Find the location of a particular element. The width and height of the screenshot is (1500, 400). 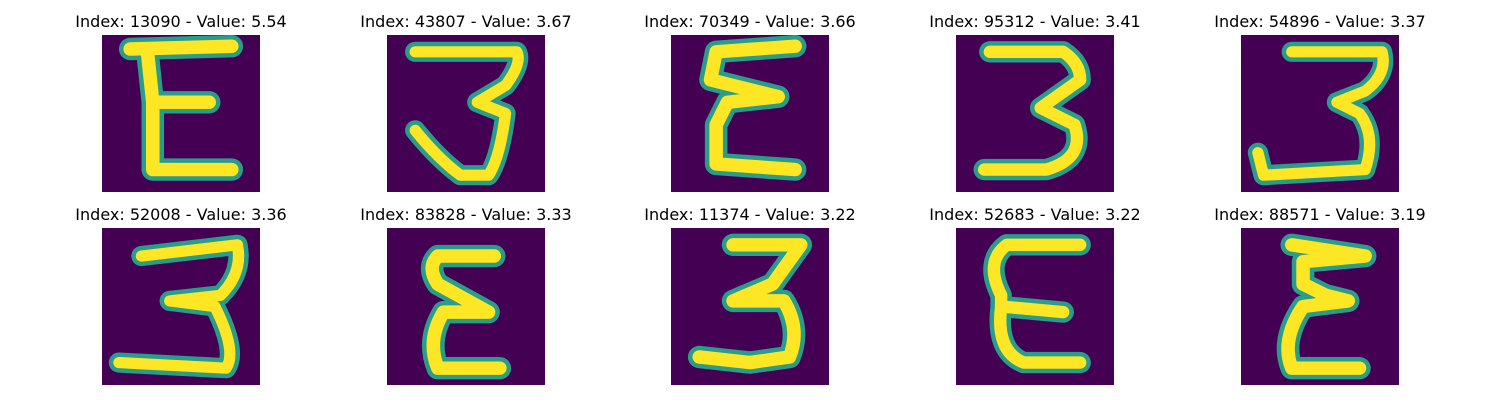

panel-title: Index: 95312 - Value: 3.41 is located at coordinates (1035, 21).